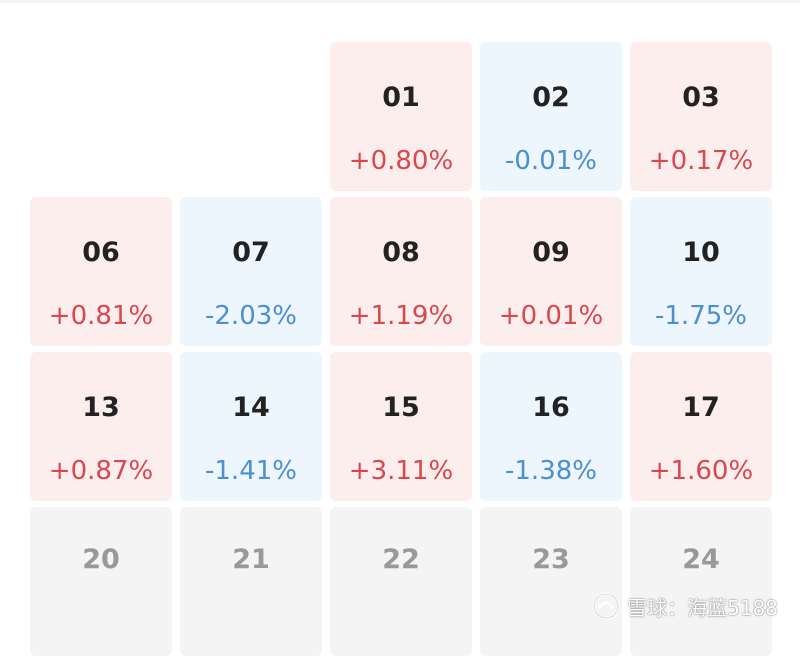 The width and height of the screenshot is (800, 656). I want to click on percent-change: -2.03%, so click(251, 316).